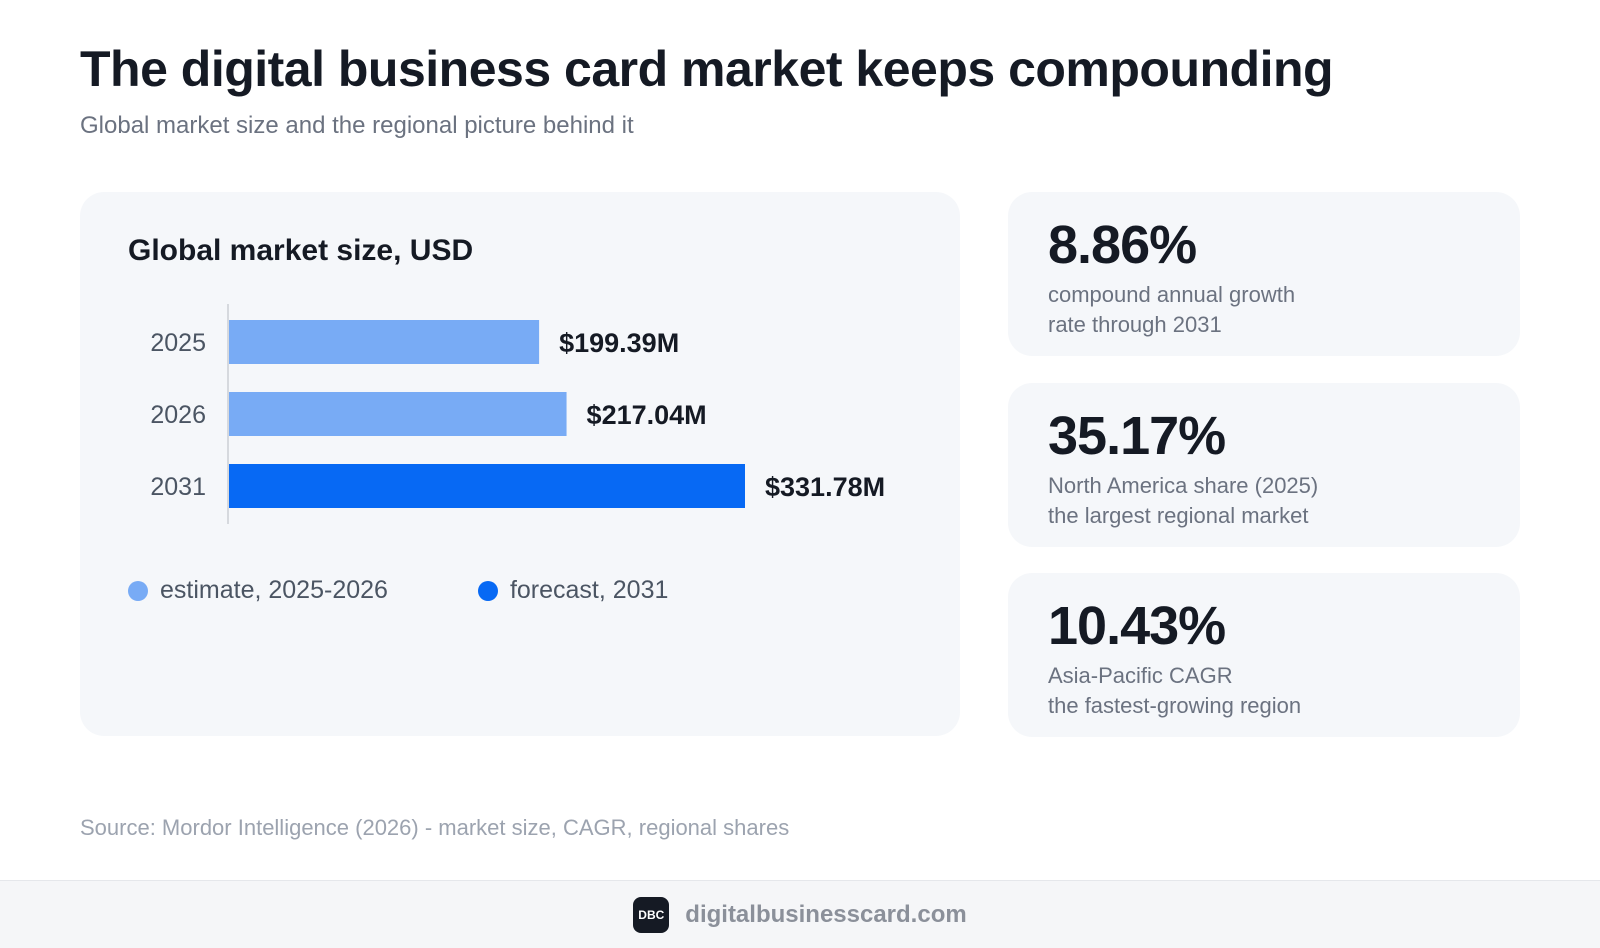  What do you see at coordinates (178, 343) in the screenshot?
I see `year-label-2025: 2025` at bounding box center [178, 343].